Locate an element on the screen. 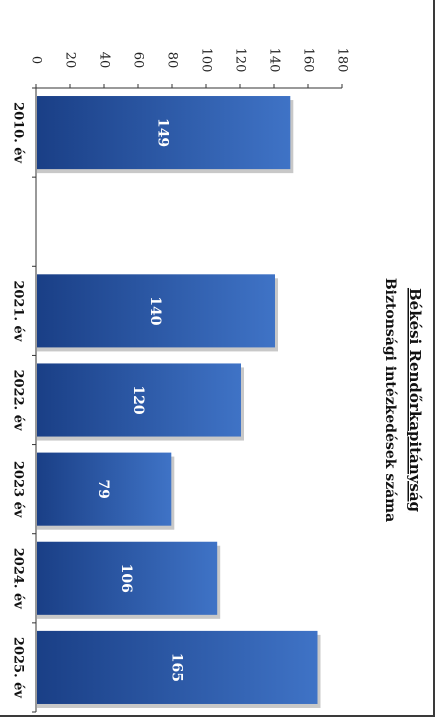 This screenshot has height=717, width=435. category-label: 2024. év is located at coordinates (18, 579).